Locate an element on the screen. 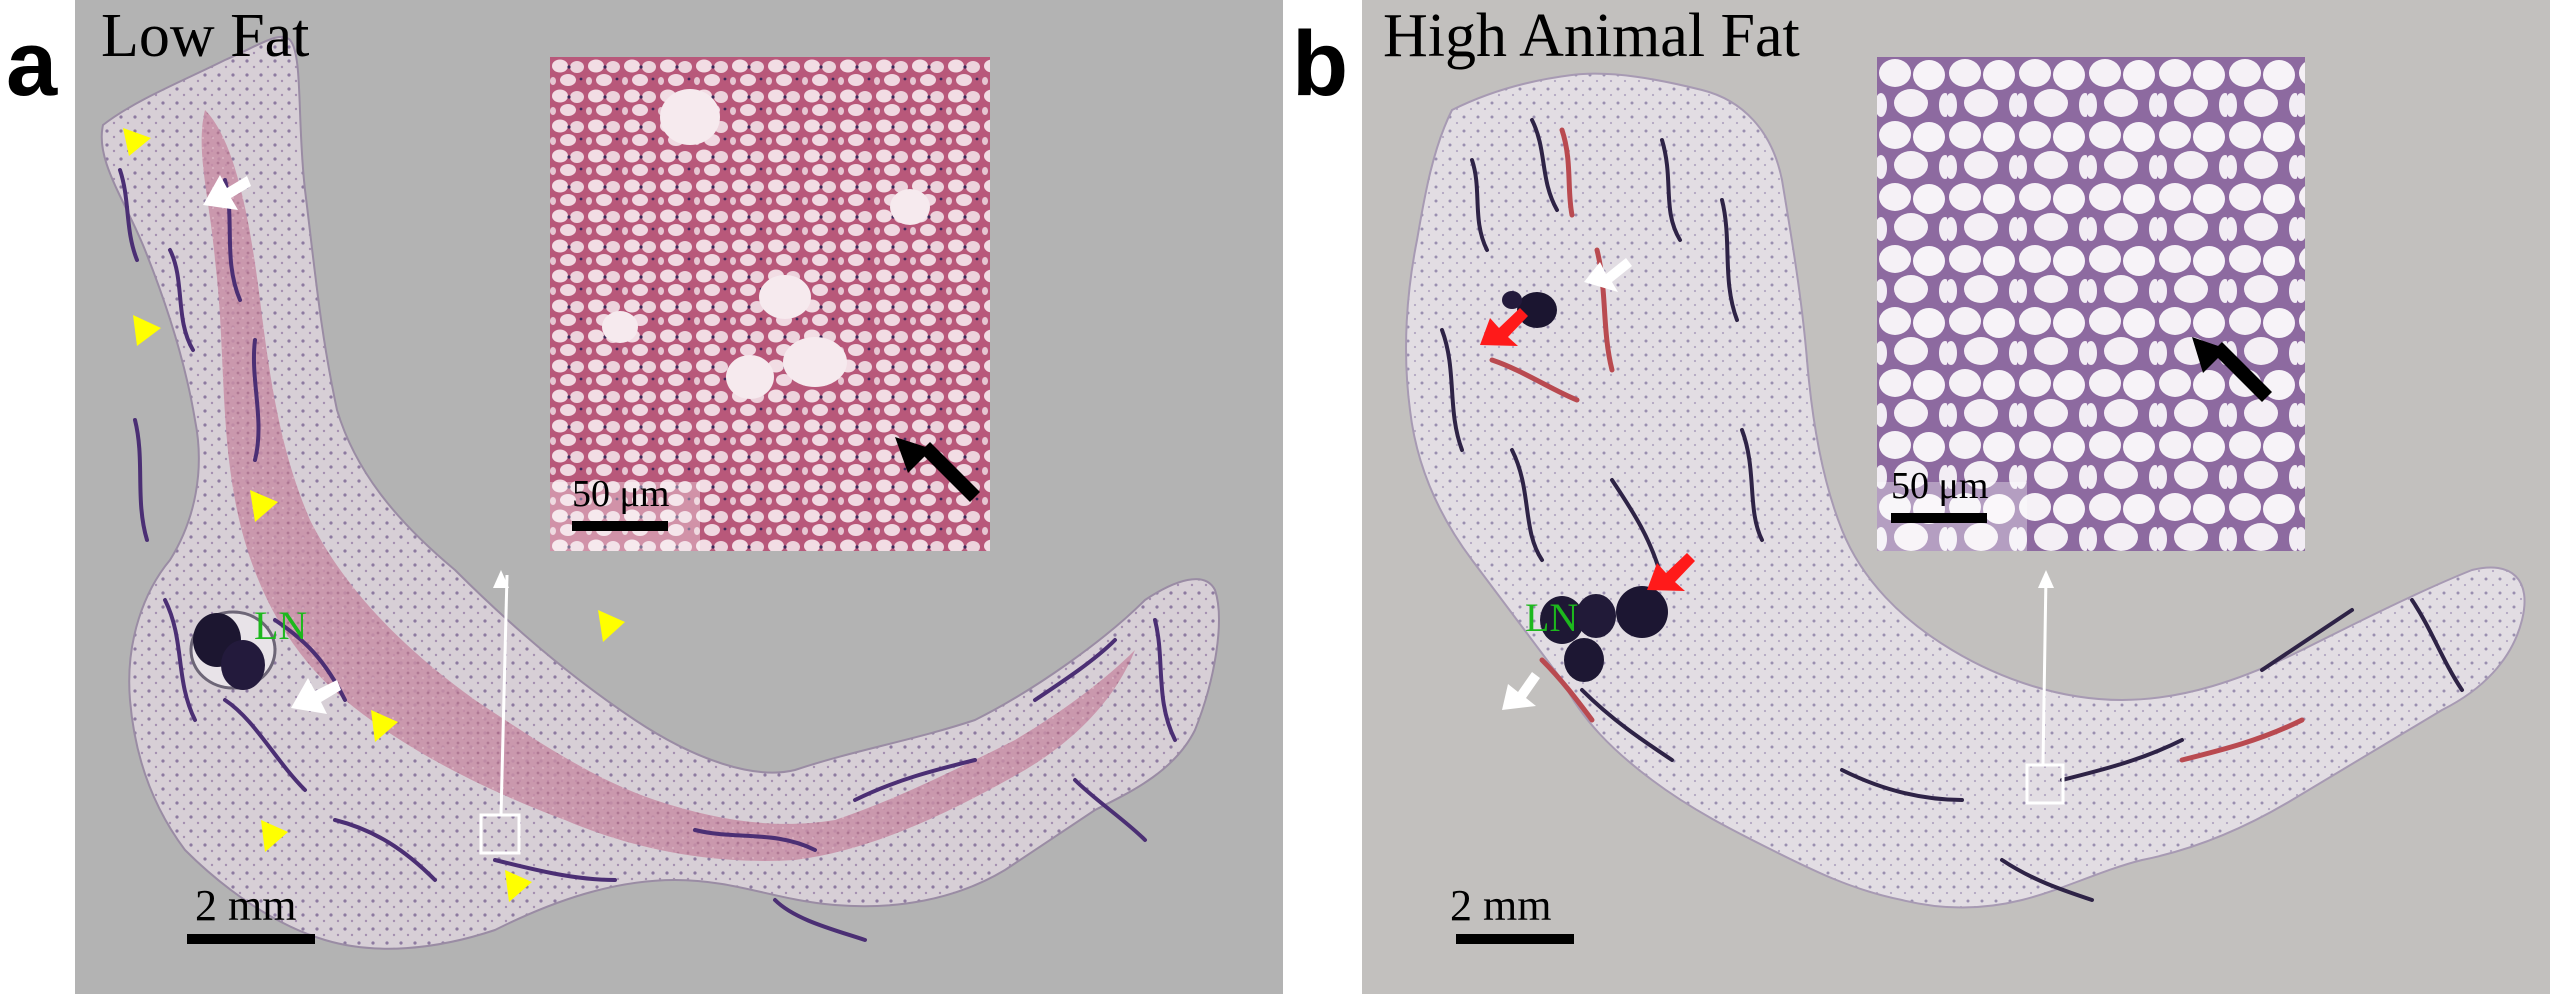 This screenshot has width=2550, height=994. inset-scale-bar-b is located at coordinates (1939, 518).